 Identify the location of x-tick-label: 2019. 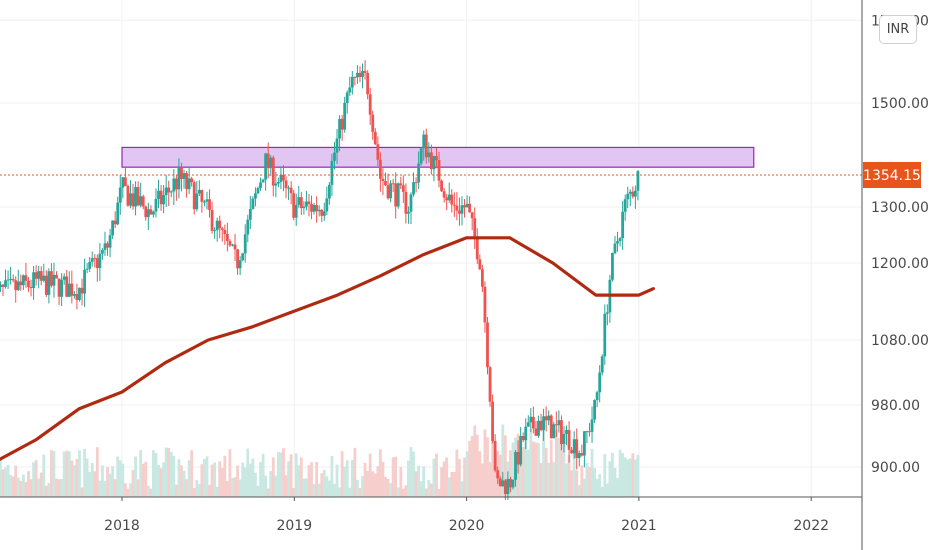
(294, 526).